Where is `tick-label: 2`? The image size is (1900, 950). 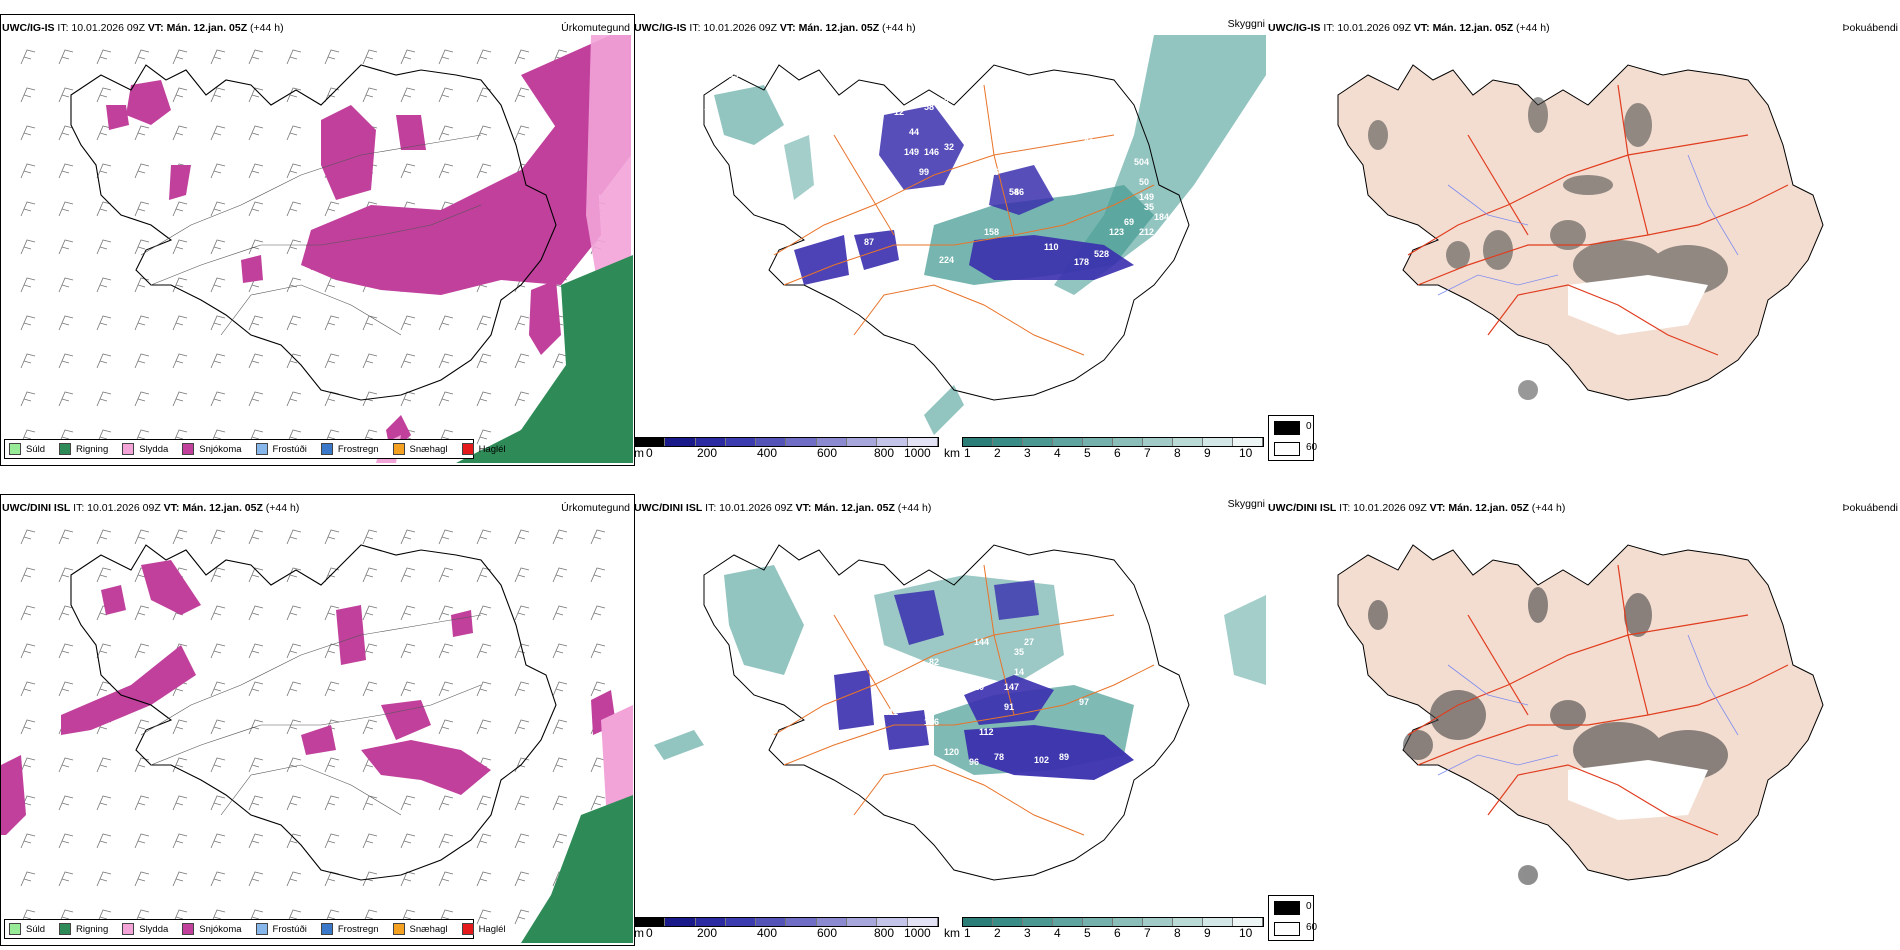 tick-label: 2 is located at coordinates (997, 933).